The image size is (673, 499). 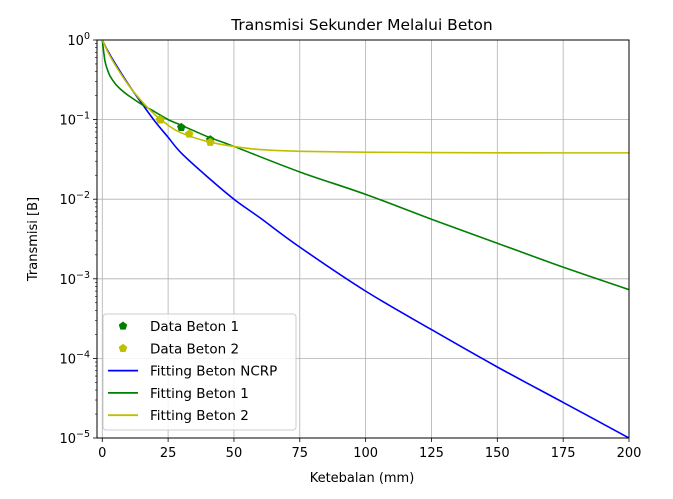 I want to click on y-tick-label: 10⁻³, so click(x=74, y=279).